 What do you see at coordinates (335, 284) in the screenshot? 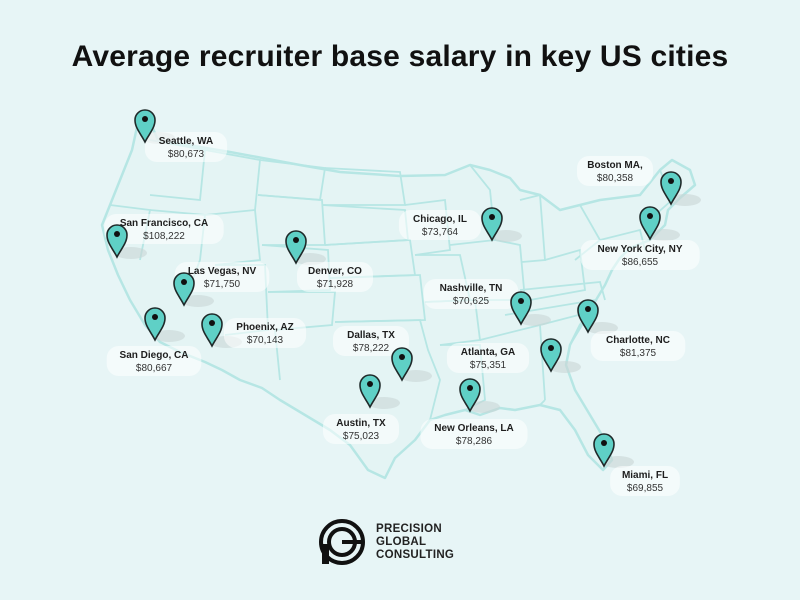
I see `city-salary: $71,928` at bounding box center [335, 284].